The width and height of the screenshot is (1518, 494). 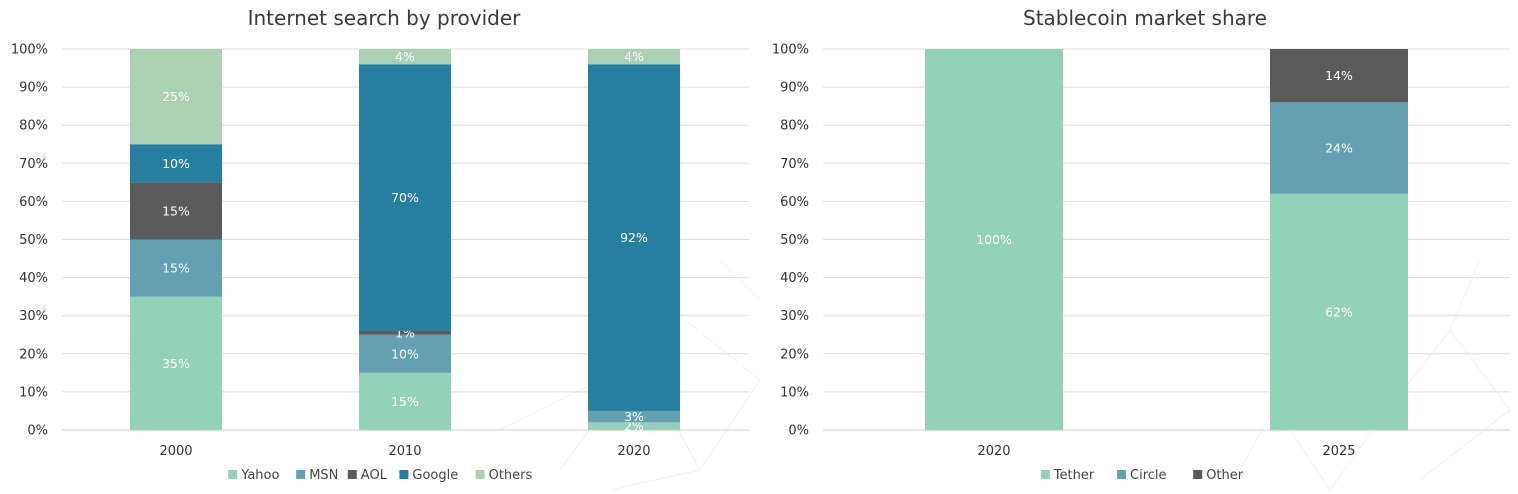 I want to click on bar-segment-aol-2000, so click(x=176, y=211).